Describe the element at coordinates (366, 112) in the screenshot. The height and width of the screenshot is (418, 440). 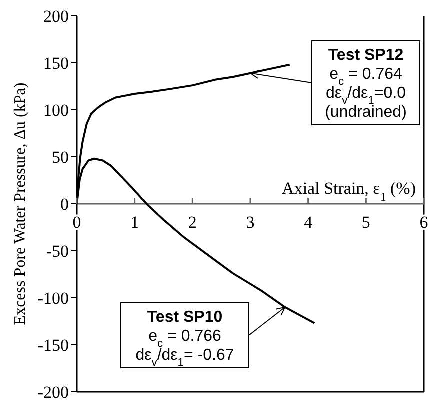
I see `annotation: (undrained)` at that location.